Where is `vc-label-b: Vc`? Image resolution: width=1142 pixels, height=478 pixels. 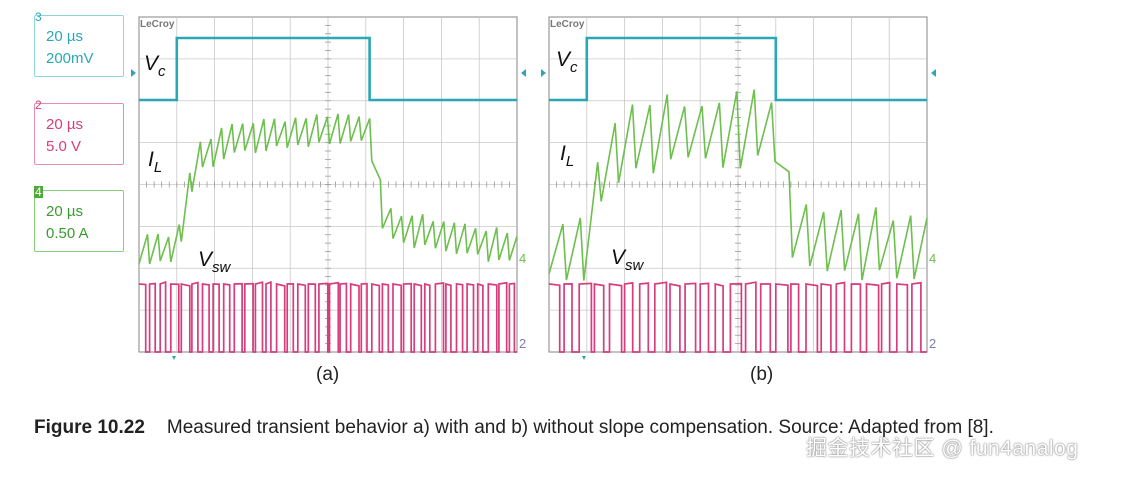
vc-label-b: Vc is located at coordinates (567, 62).